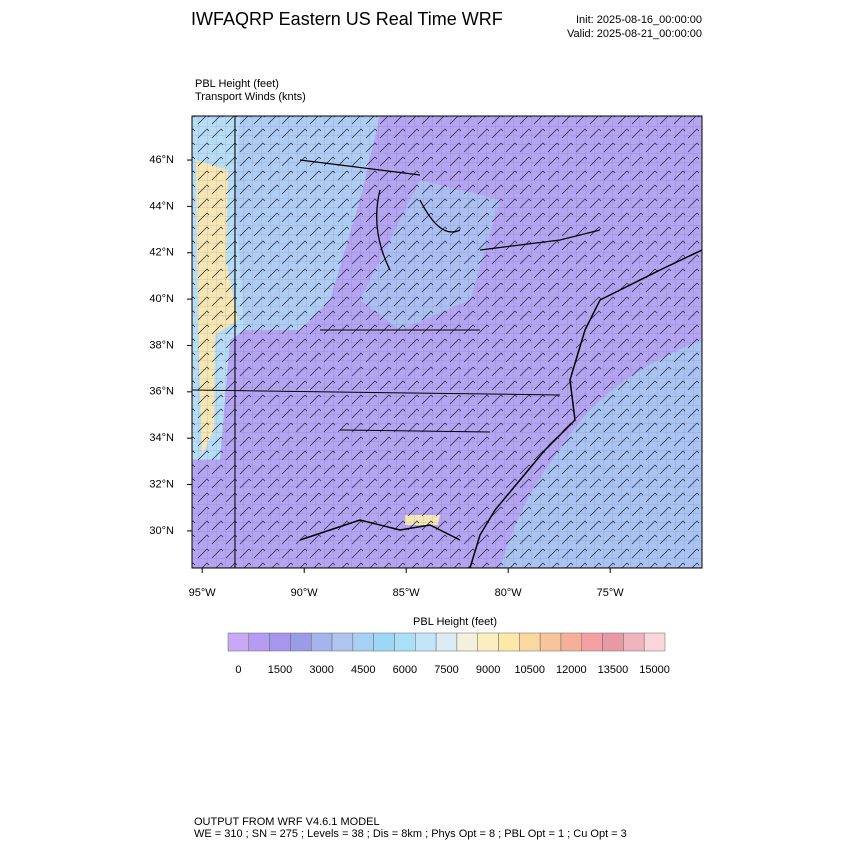  Describe the element at coordinates (161, 345) in the screenshot. I see `y-tick-label: 38°N` at that location.